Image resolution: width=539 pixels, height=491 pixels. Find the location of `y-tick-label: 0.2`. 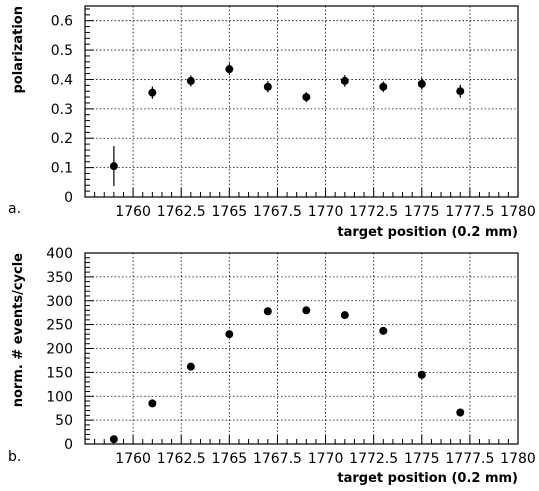

y-tick-label: 0.2 is located at coordinates (62, 139).